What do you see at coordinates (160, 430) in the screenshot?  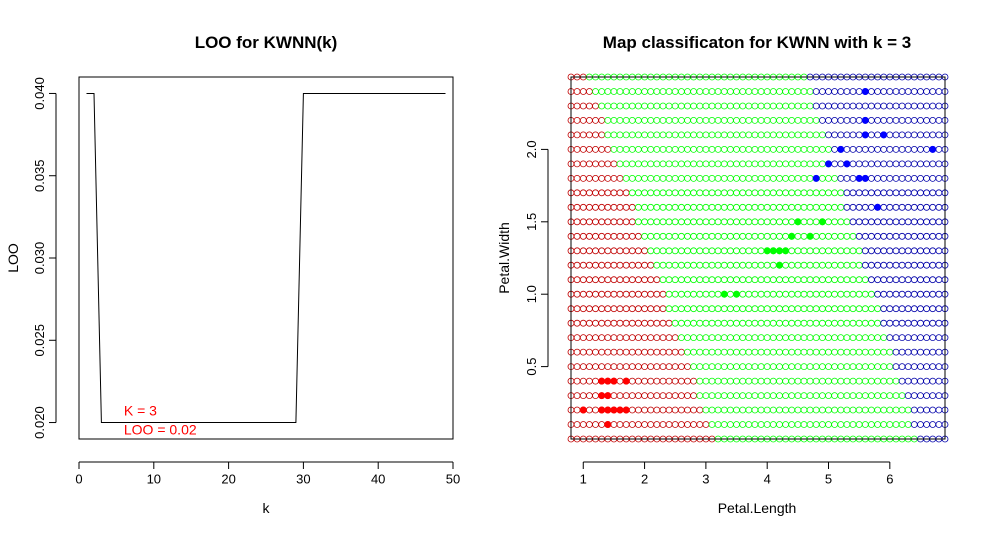 I see `best-loo-annotation: LOO = 0.02` at bounding box center [160, 430].